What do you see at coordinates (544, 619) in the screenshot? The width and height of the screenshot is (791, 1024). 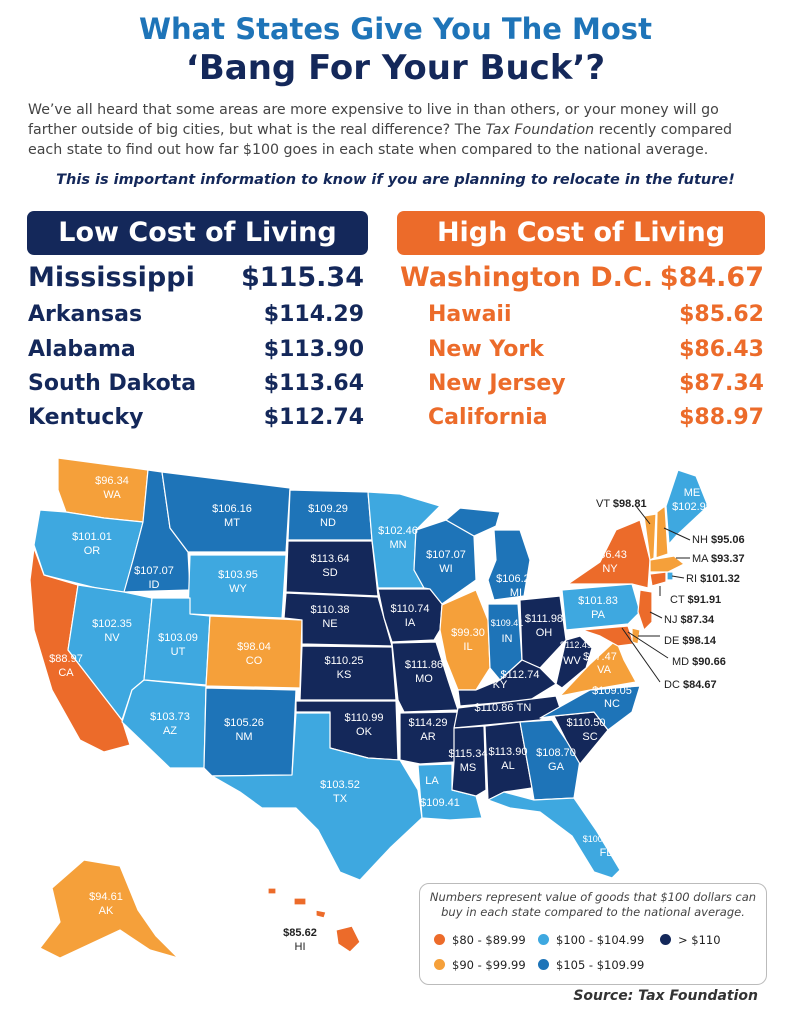 I see `label-OH-value: $111.98` at bounding box center [544, 619].